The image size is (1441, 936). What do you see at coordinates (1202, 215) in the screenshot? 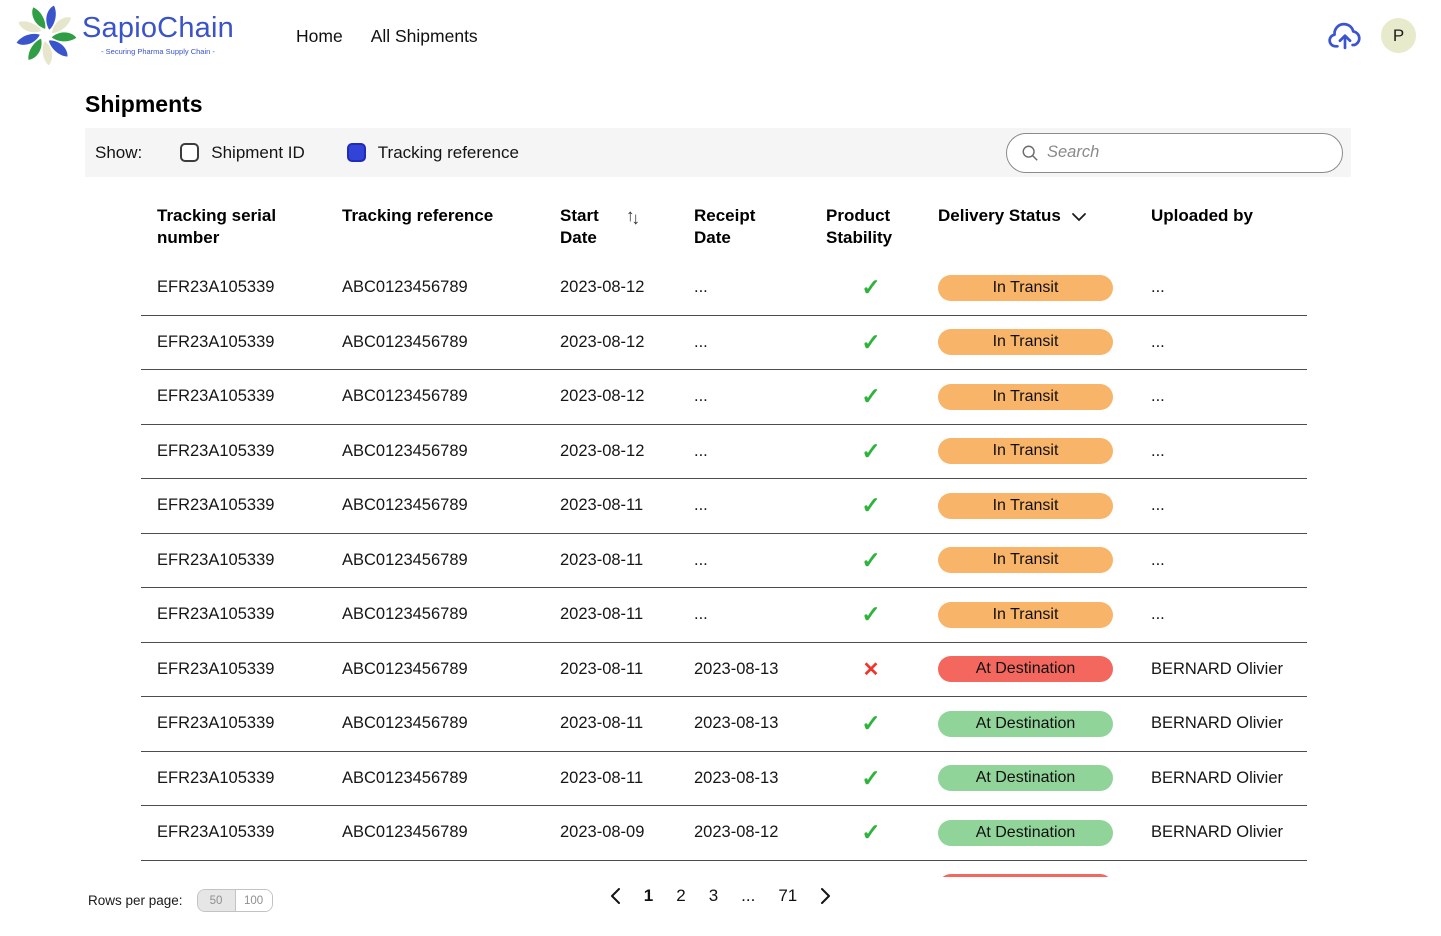
I see `column-header-uploaded-by: Uploaded by` at bounding box center [1202, 215].